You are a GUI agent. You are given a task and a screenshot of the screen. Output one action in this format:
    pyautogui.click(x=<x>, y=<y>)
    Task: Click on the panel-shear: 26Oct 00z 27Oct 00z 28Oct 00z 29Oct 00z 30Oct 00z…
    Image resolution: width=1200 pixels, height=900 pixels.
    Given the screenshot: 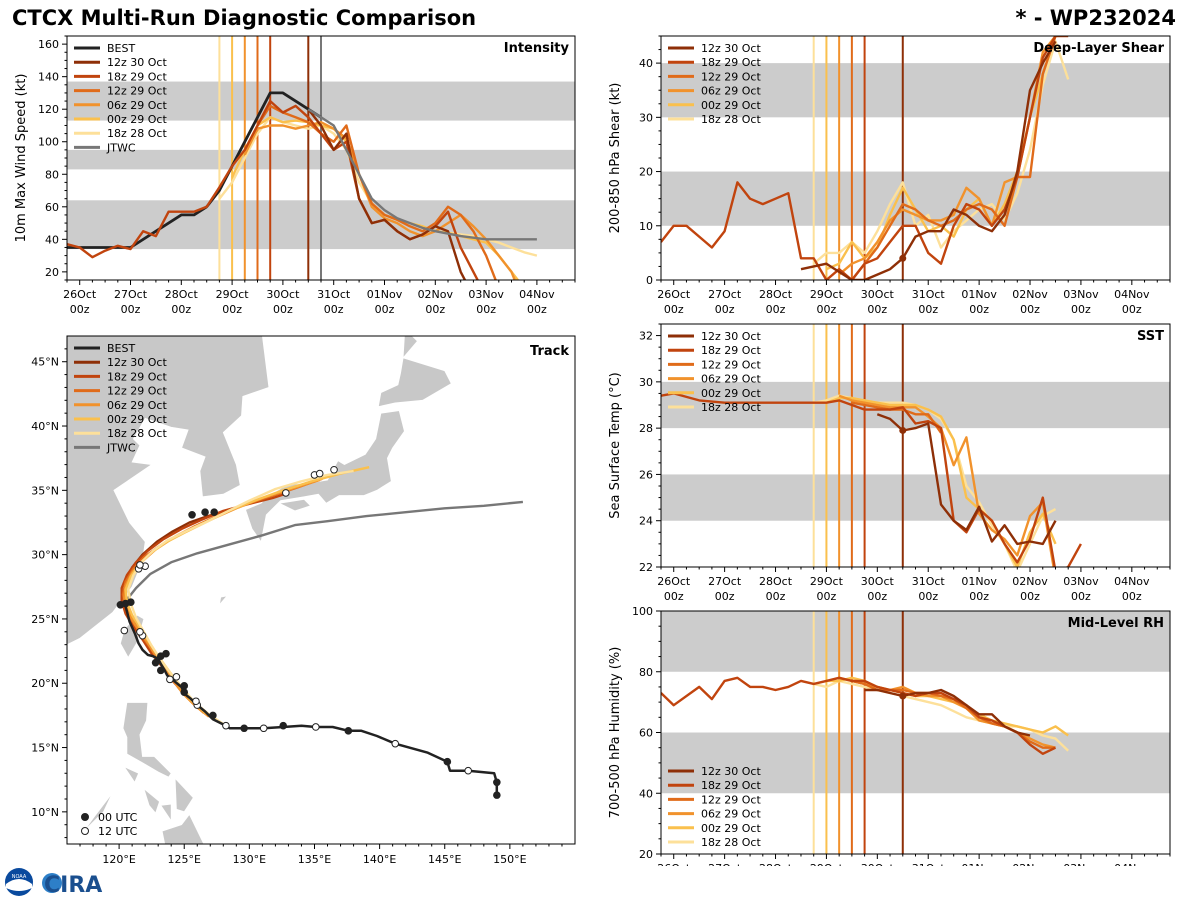 What is the action you would take?
    pyautogui.click(x=889, y=175)
    